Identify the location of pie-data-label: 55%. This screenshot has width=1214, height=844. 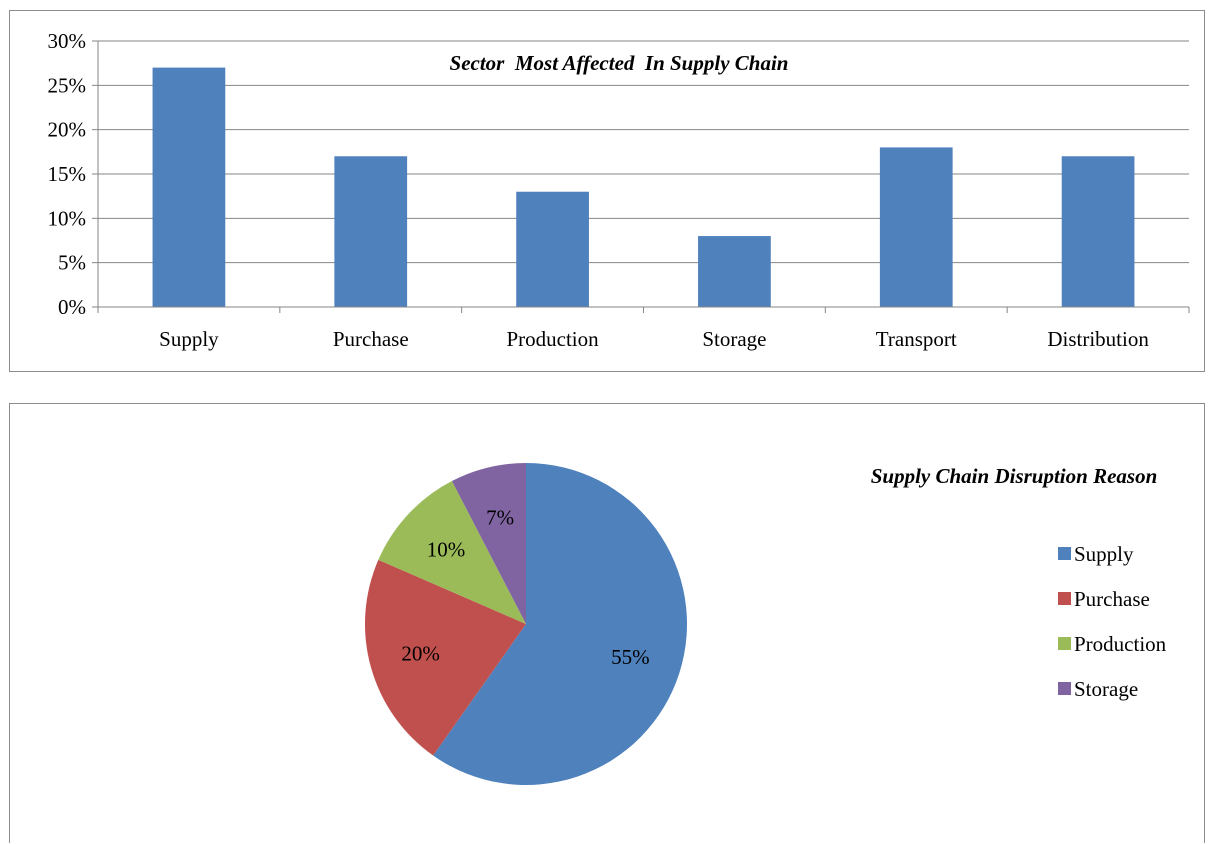
(630, 657).